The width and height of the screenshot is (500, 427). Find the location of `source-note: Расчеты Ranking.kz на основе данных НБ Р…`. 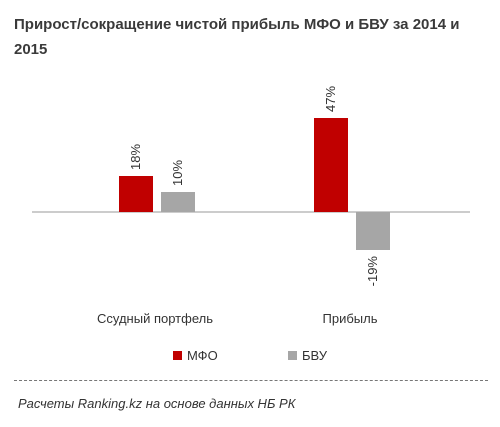

source-note: Расчеты Ranking.kz на основе данных НБ Р… is located at coordinates (157, 403).